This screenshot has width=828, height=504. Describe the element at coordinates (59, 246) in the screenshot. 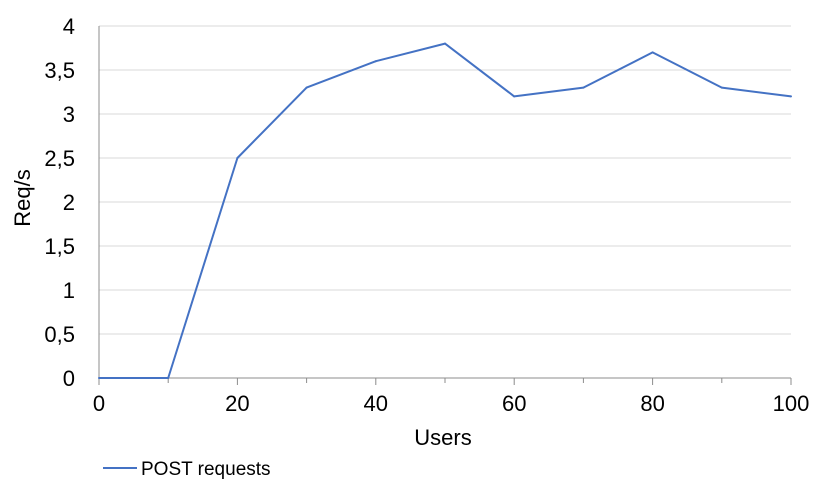

I see `y-tick-label: 1,5` at that location.